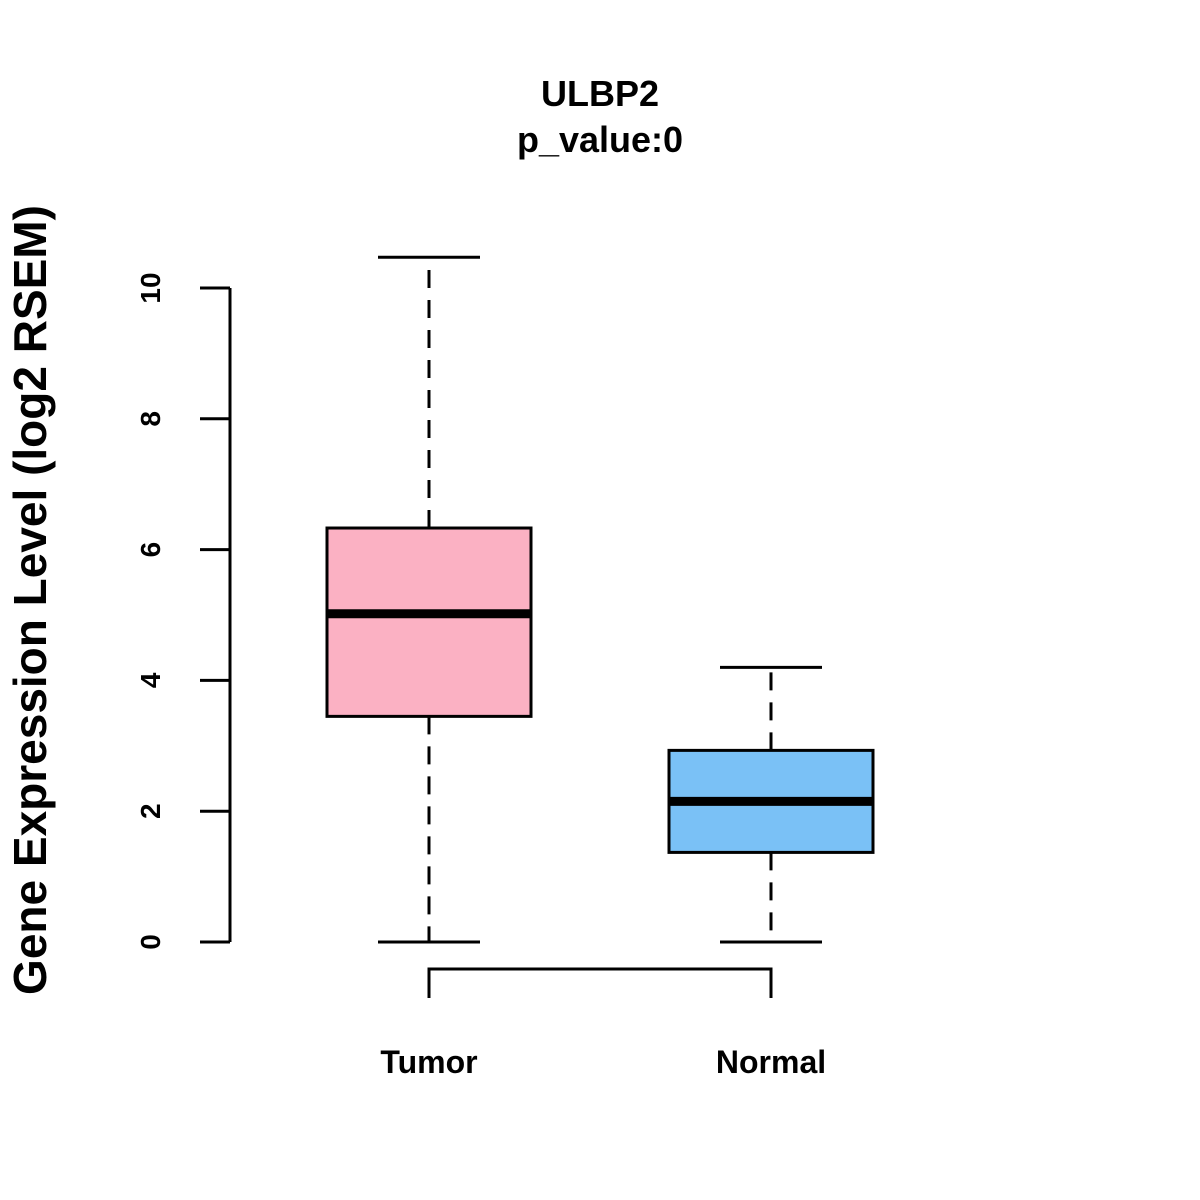 The height and width of the screenshot is (1200, 1200). What do you see at coordinates (771, 1062) in the screenshot?
I see `x-label-normal: Normal` at bounding box center [771, 1062].